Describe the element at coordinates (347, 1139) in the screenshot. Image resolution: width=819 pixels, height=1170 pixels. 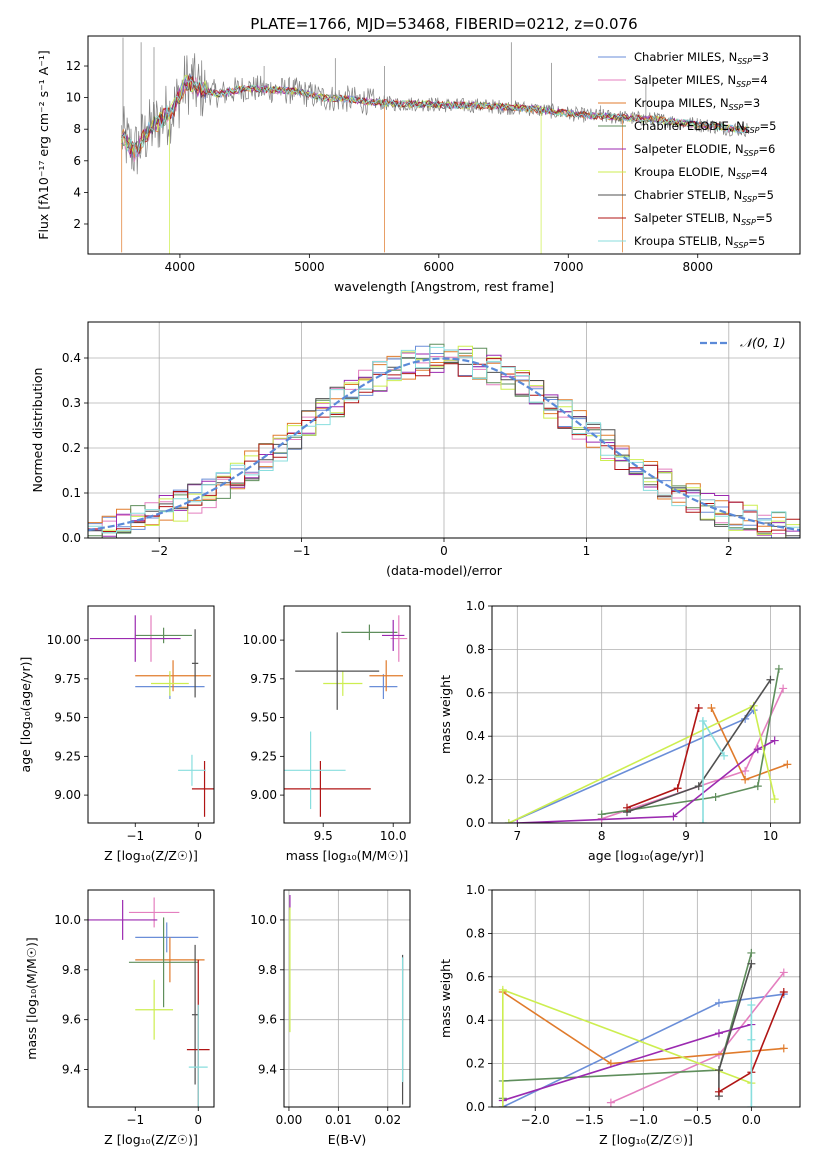
I see `x-axis-label: E(B-V)` at that location.